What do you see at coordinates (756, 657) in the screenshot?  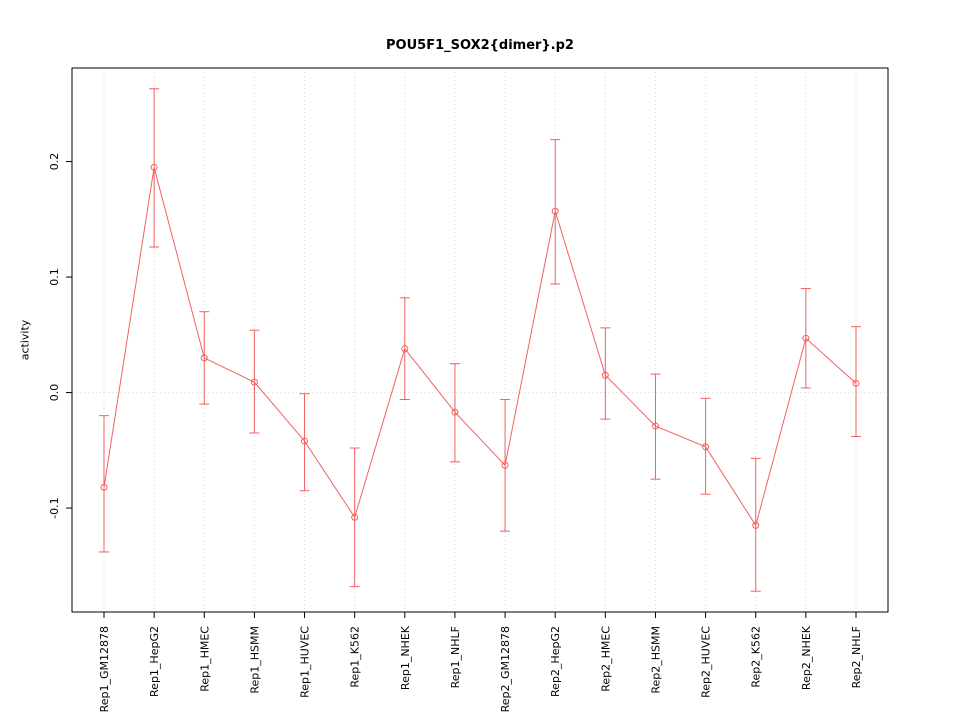 I see `x-tick-label: Rep2_K562` at bounding box center [756, 657].